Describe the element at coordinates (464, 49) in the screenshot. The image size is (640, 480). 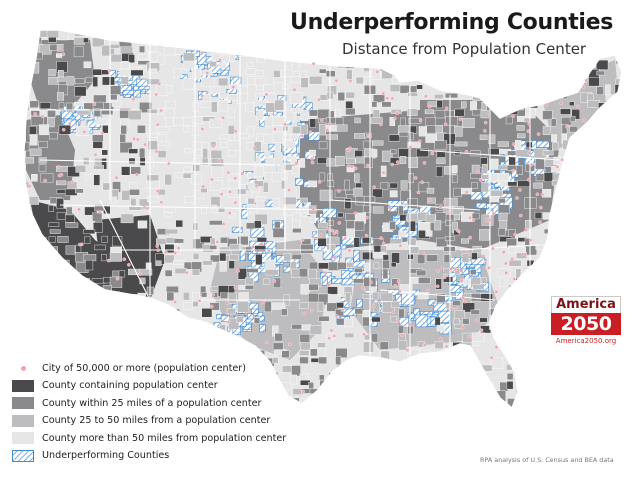
I see `map-subtitle: Distance from Population Center` at that location.